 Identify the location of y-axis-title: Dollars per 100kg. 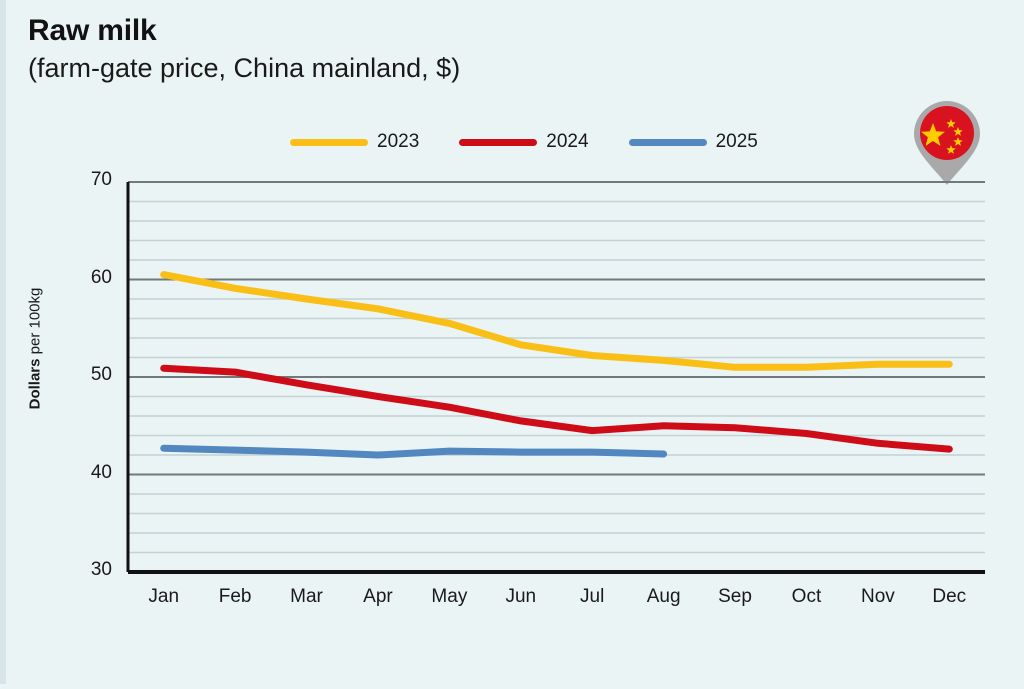
(34, 349).